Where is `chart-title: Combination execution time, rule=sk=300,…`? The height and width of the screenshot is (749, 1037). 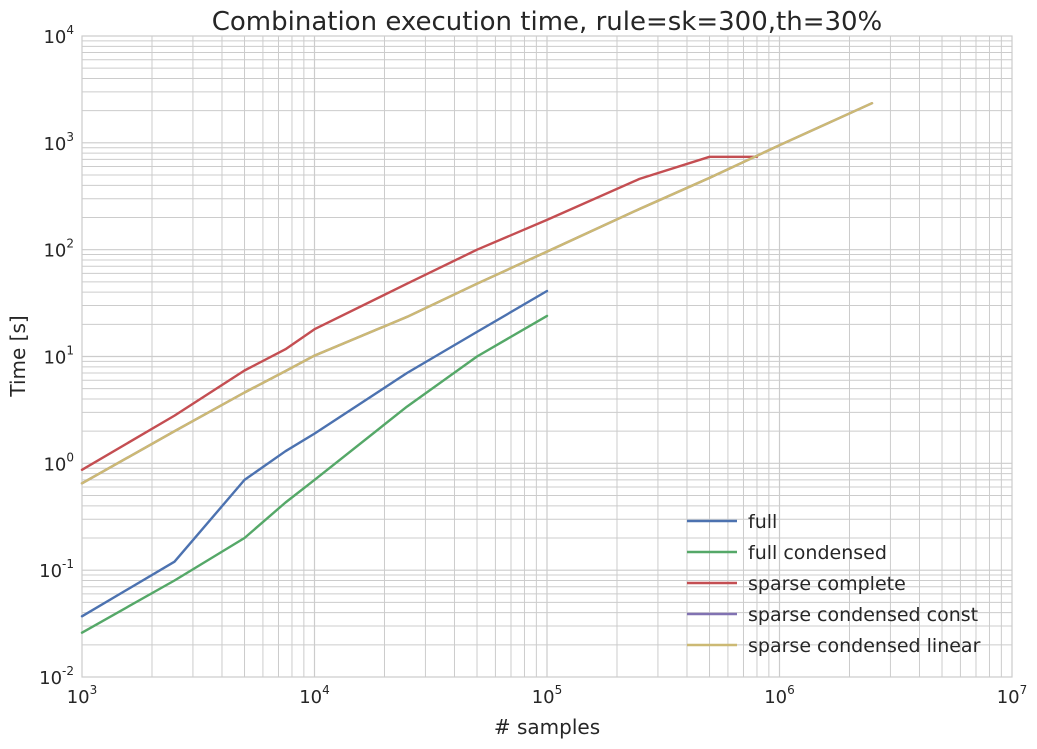
chart-title: Combination execution time, rule=sk=300,… is located at coordinates (547, 22).